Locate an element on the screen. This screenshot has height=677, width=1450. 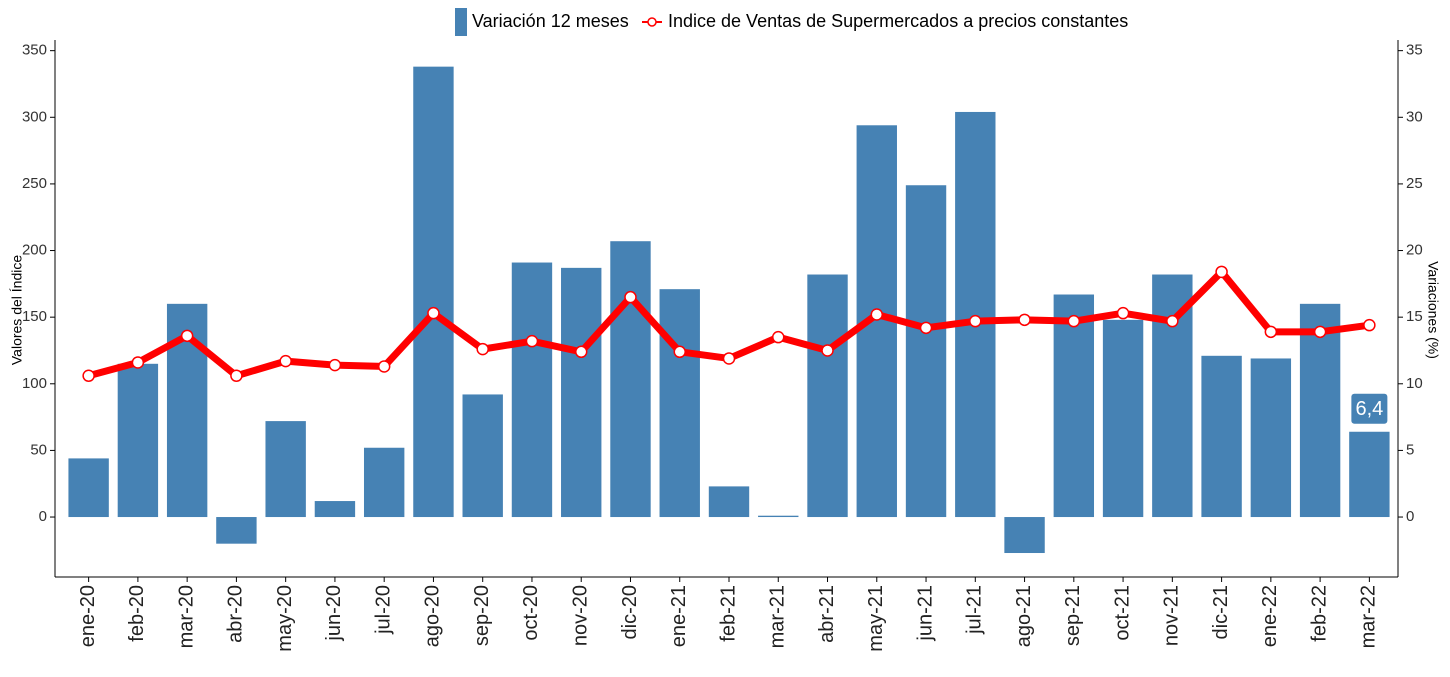
y-axis-label: Valores del Índice is located at coordinates (17, 310).